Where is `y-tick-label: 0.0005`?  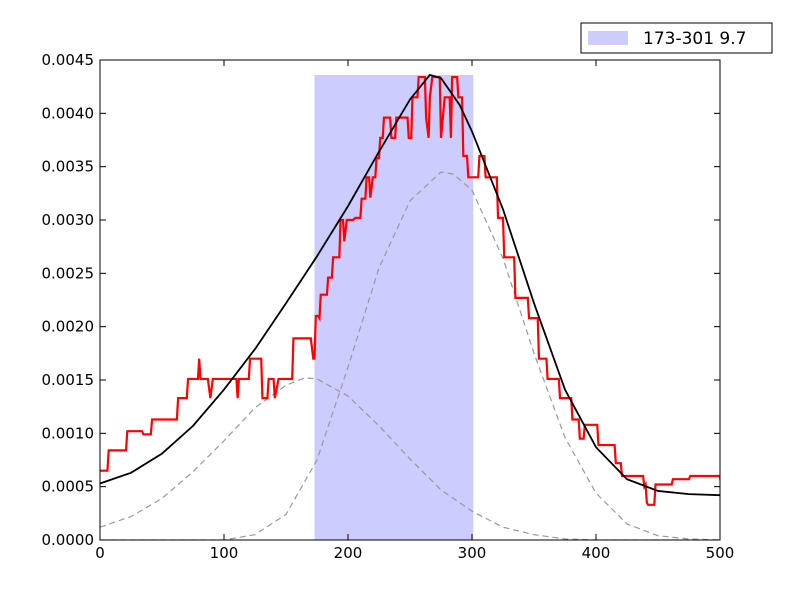
y-tick-label: 0.0005 is located at coordinates (68, 487).